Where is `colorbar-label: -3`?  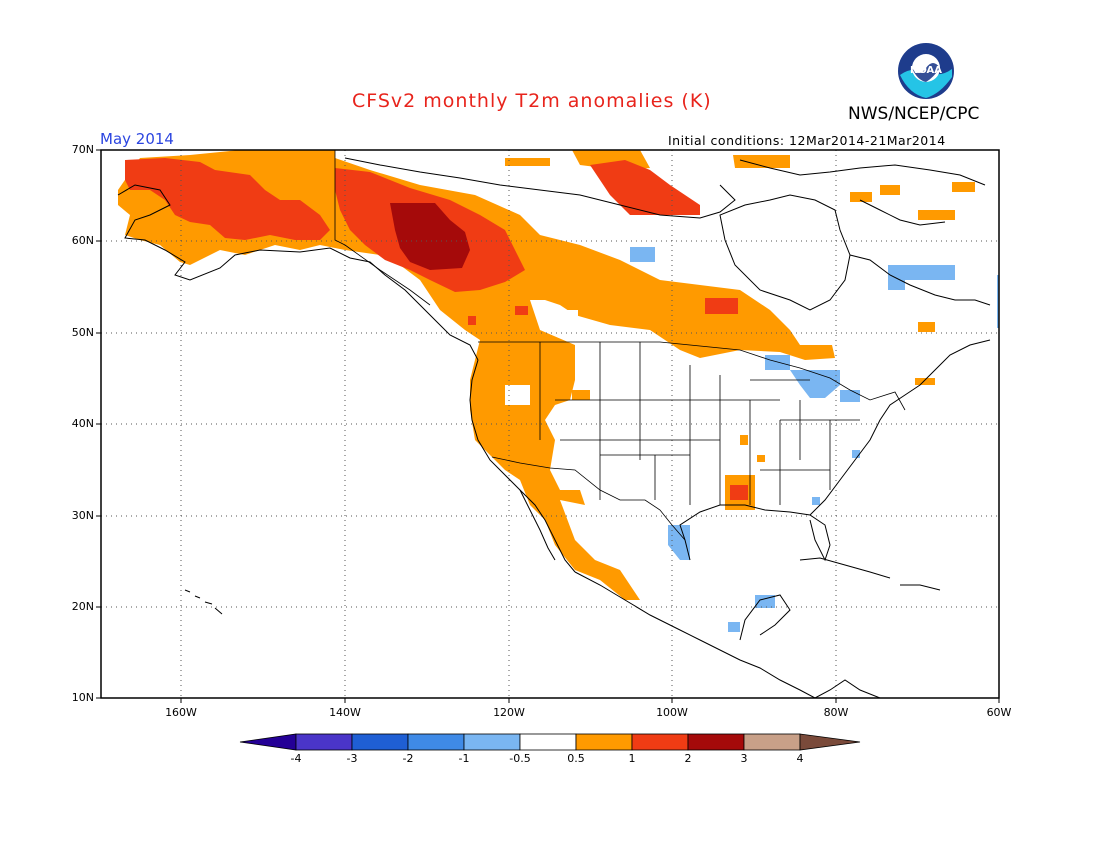
colorbar-label: -3 is located at coordinates (352, 758).